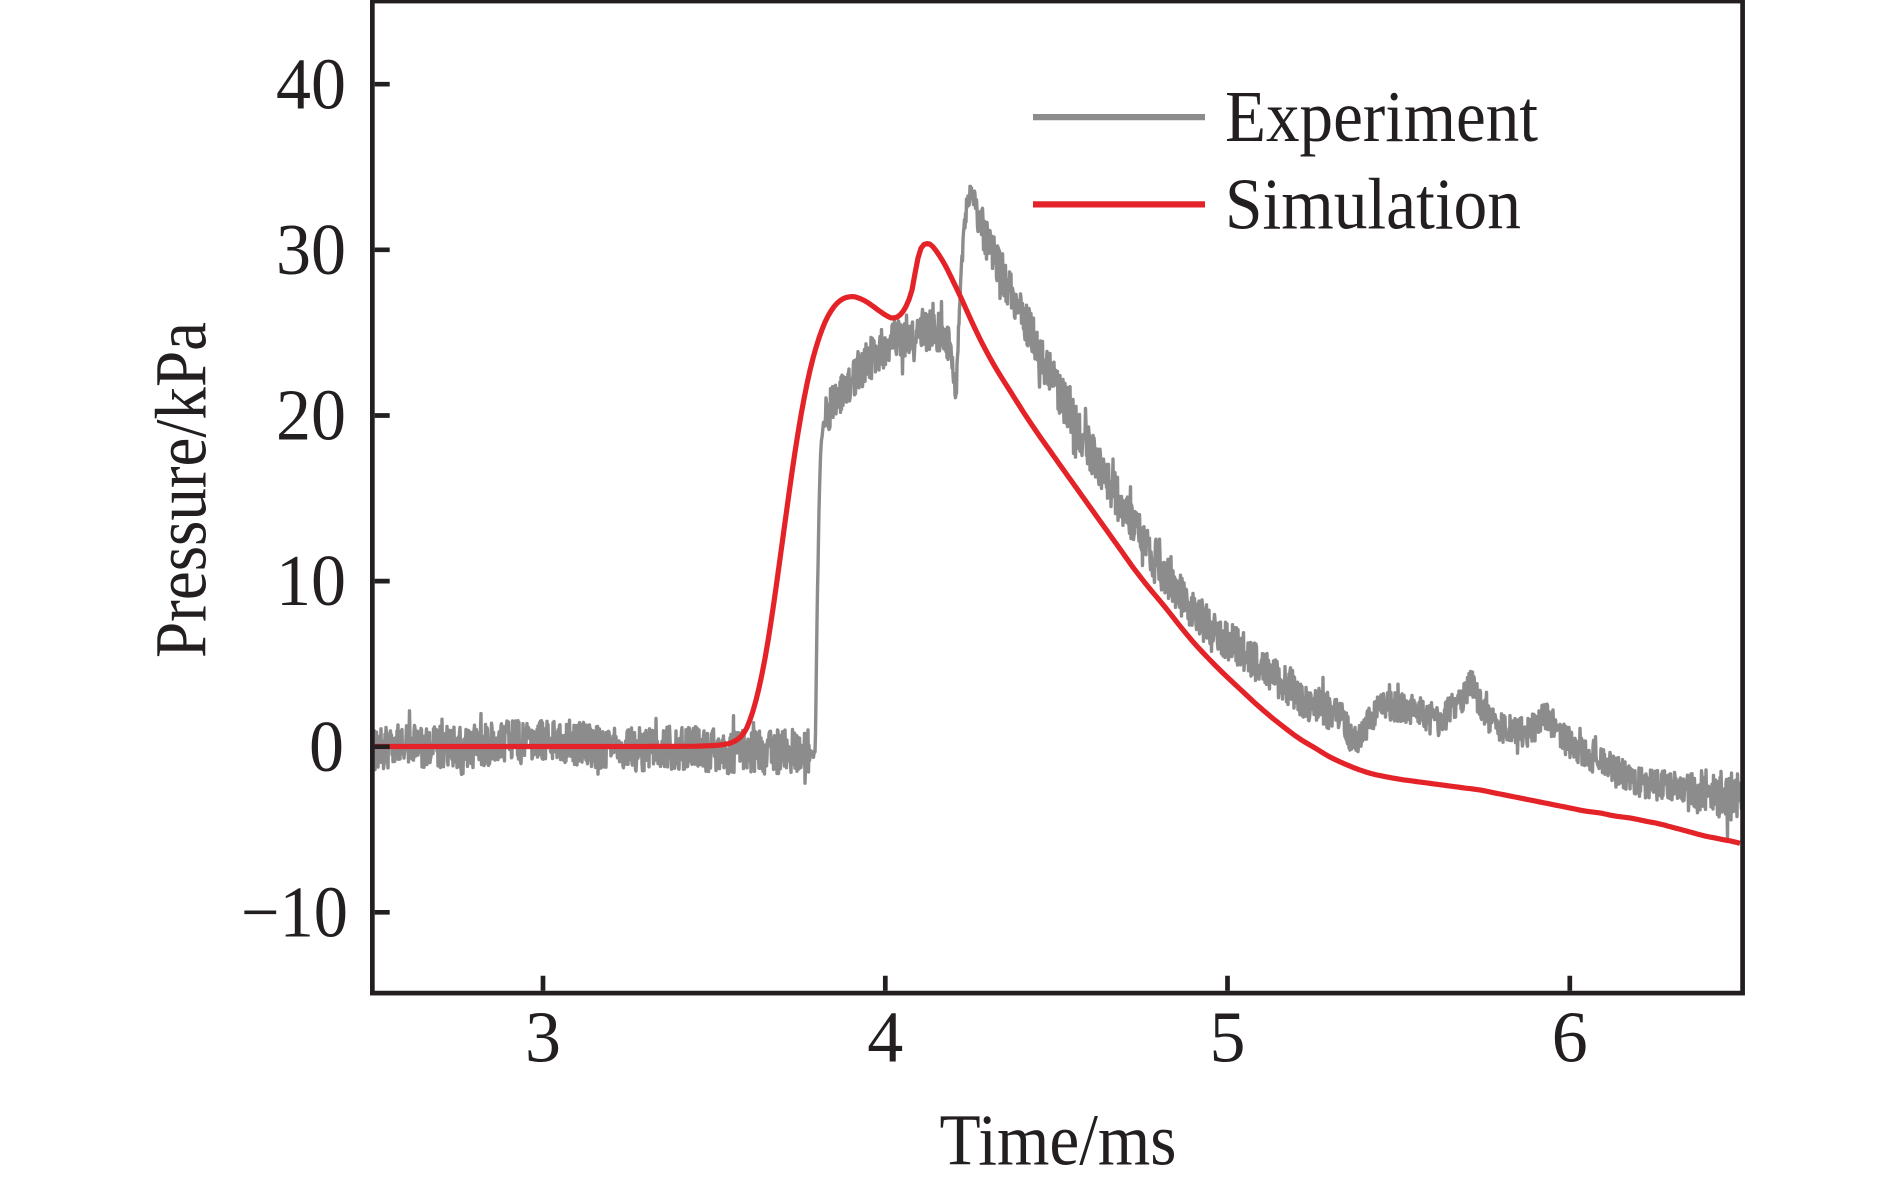  I want to click on svg-text: 6, so click(1570, 1037).